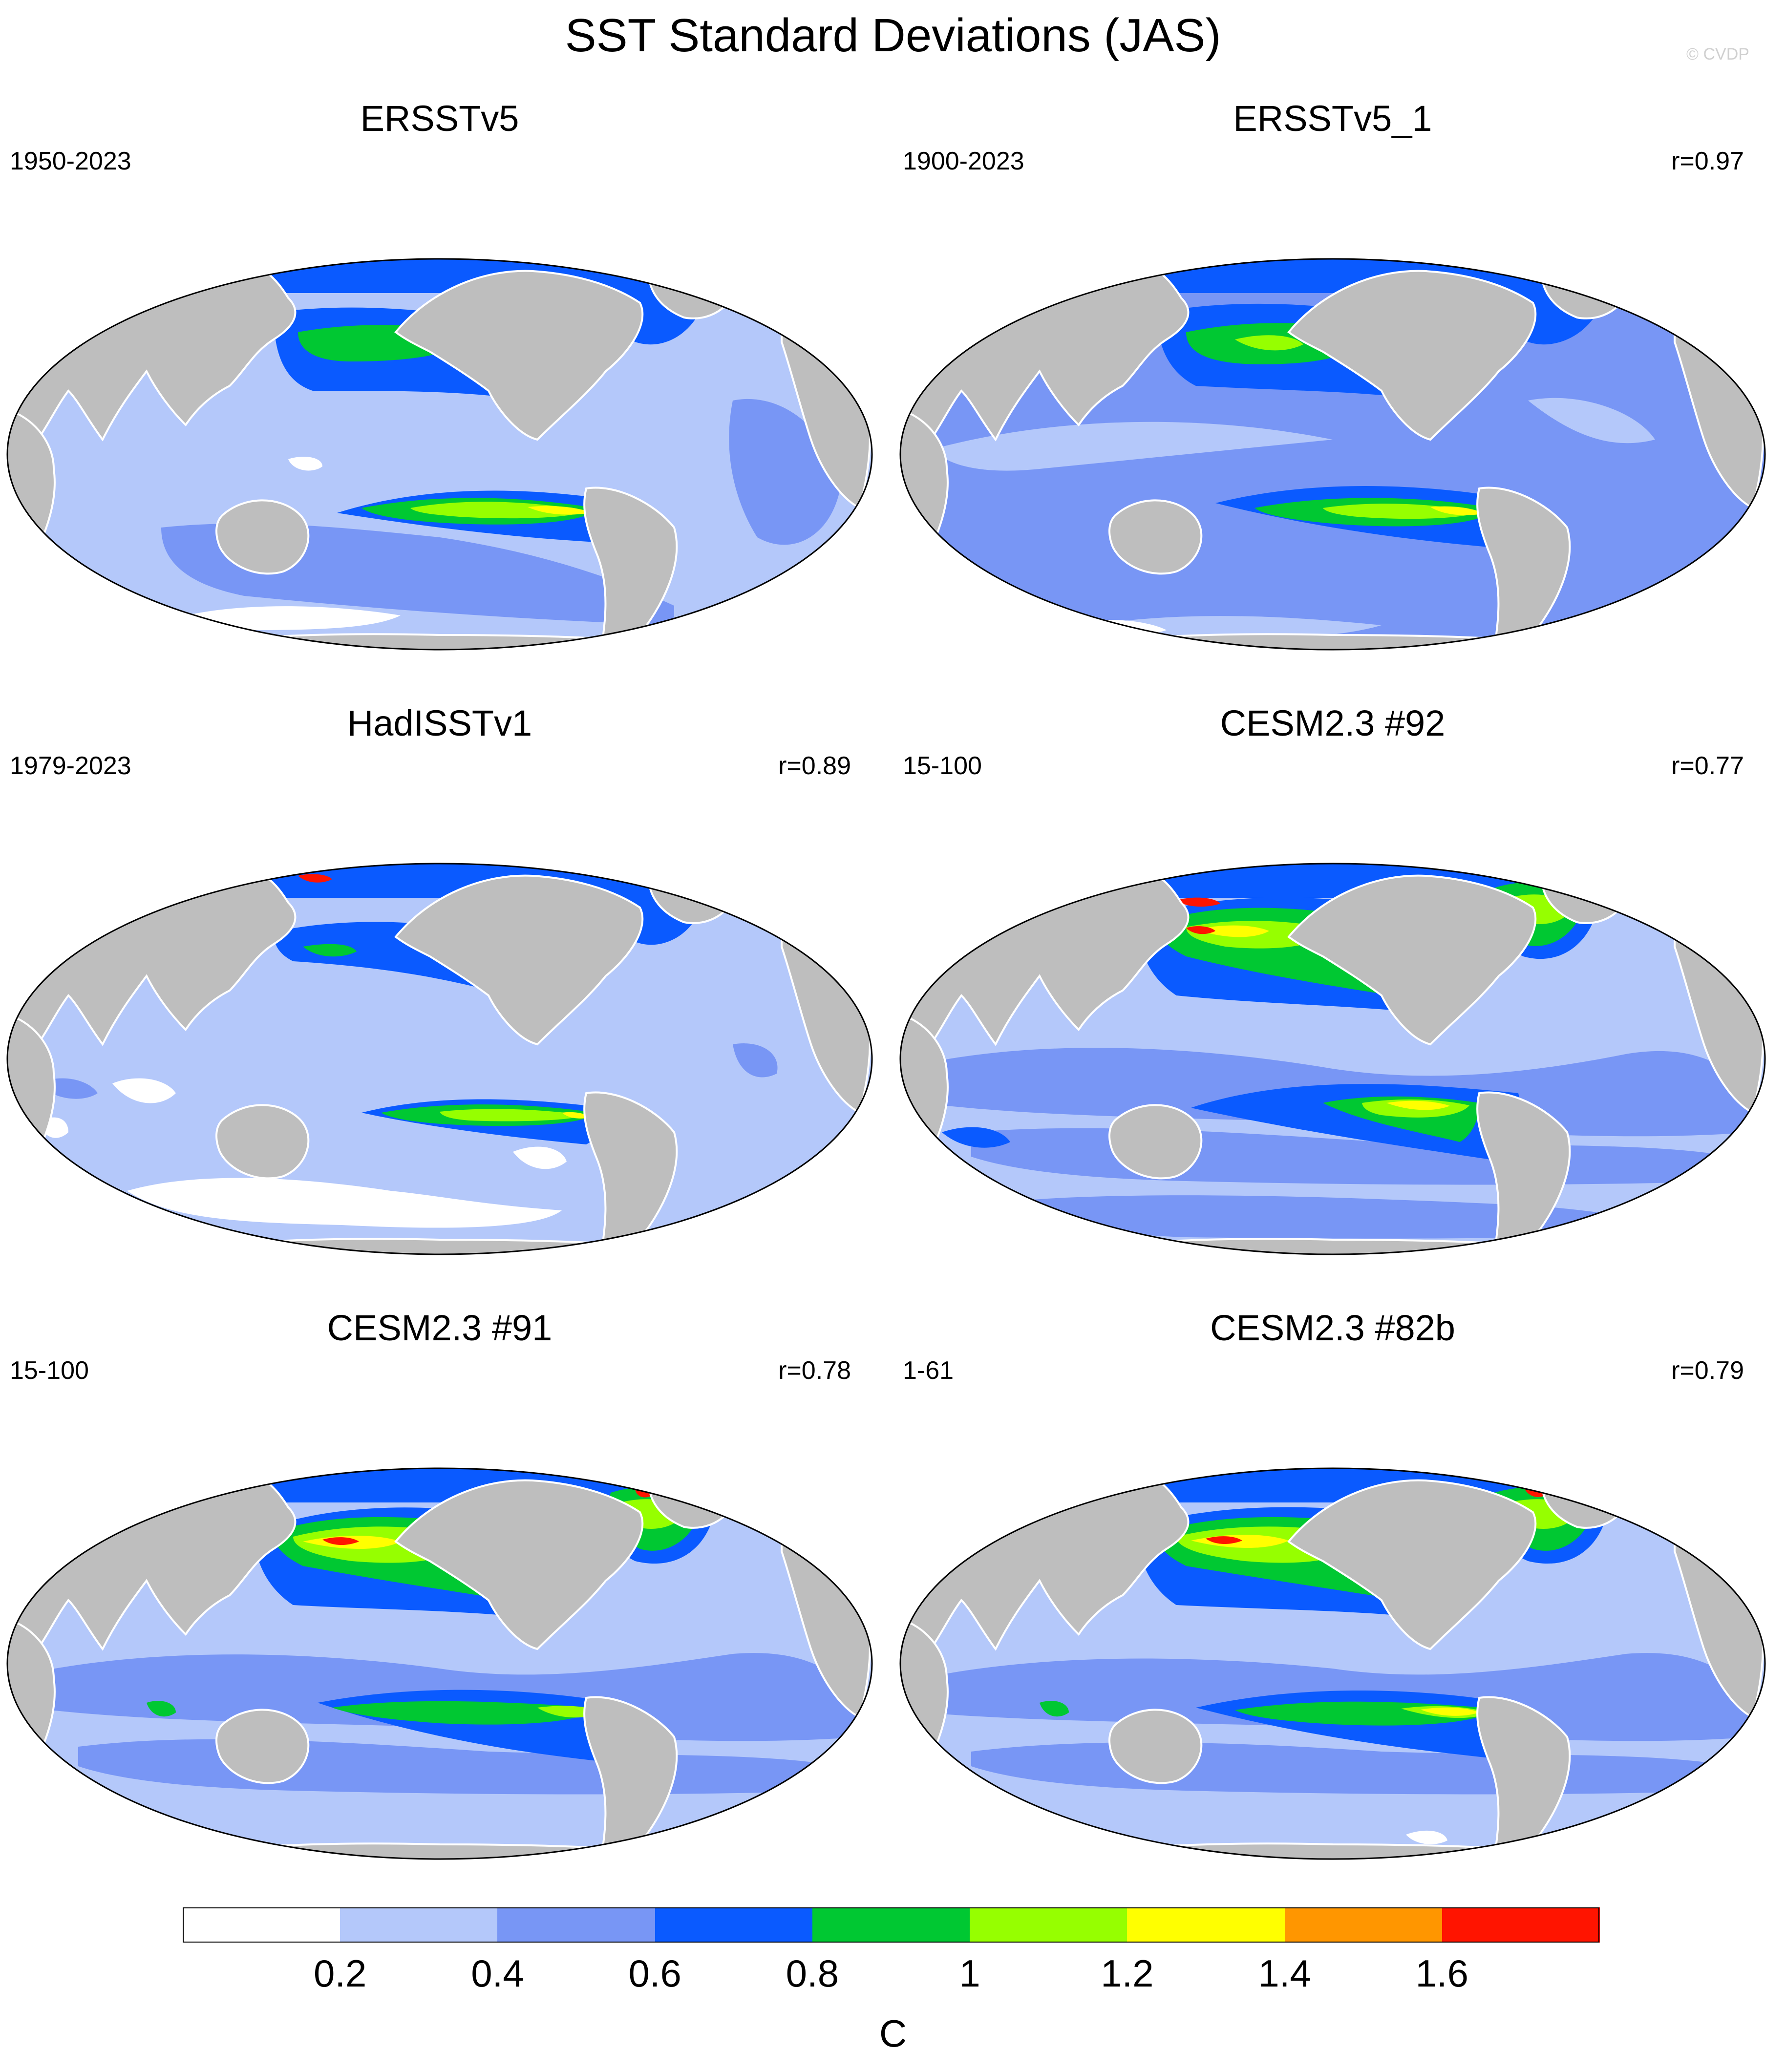 This screenshot has width=1786, height=2072. Describe the element at coordinates (1707, 161) in the screenshot. I see `panel-correlation: r=0.97` at that location.